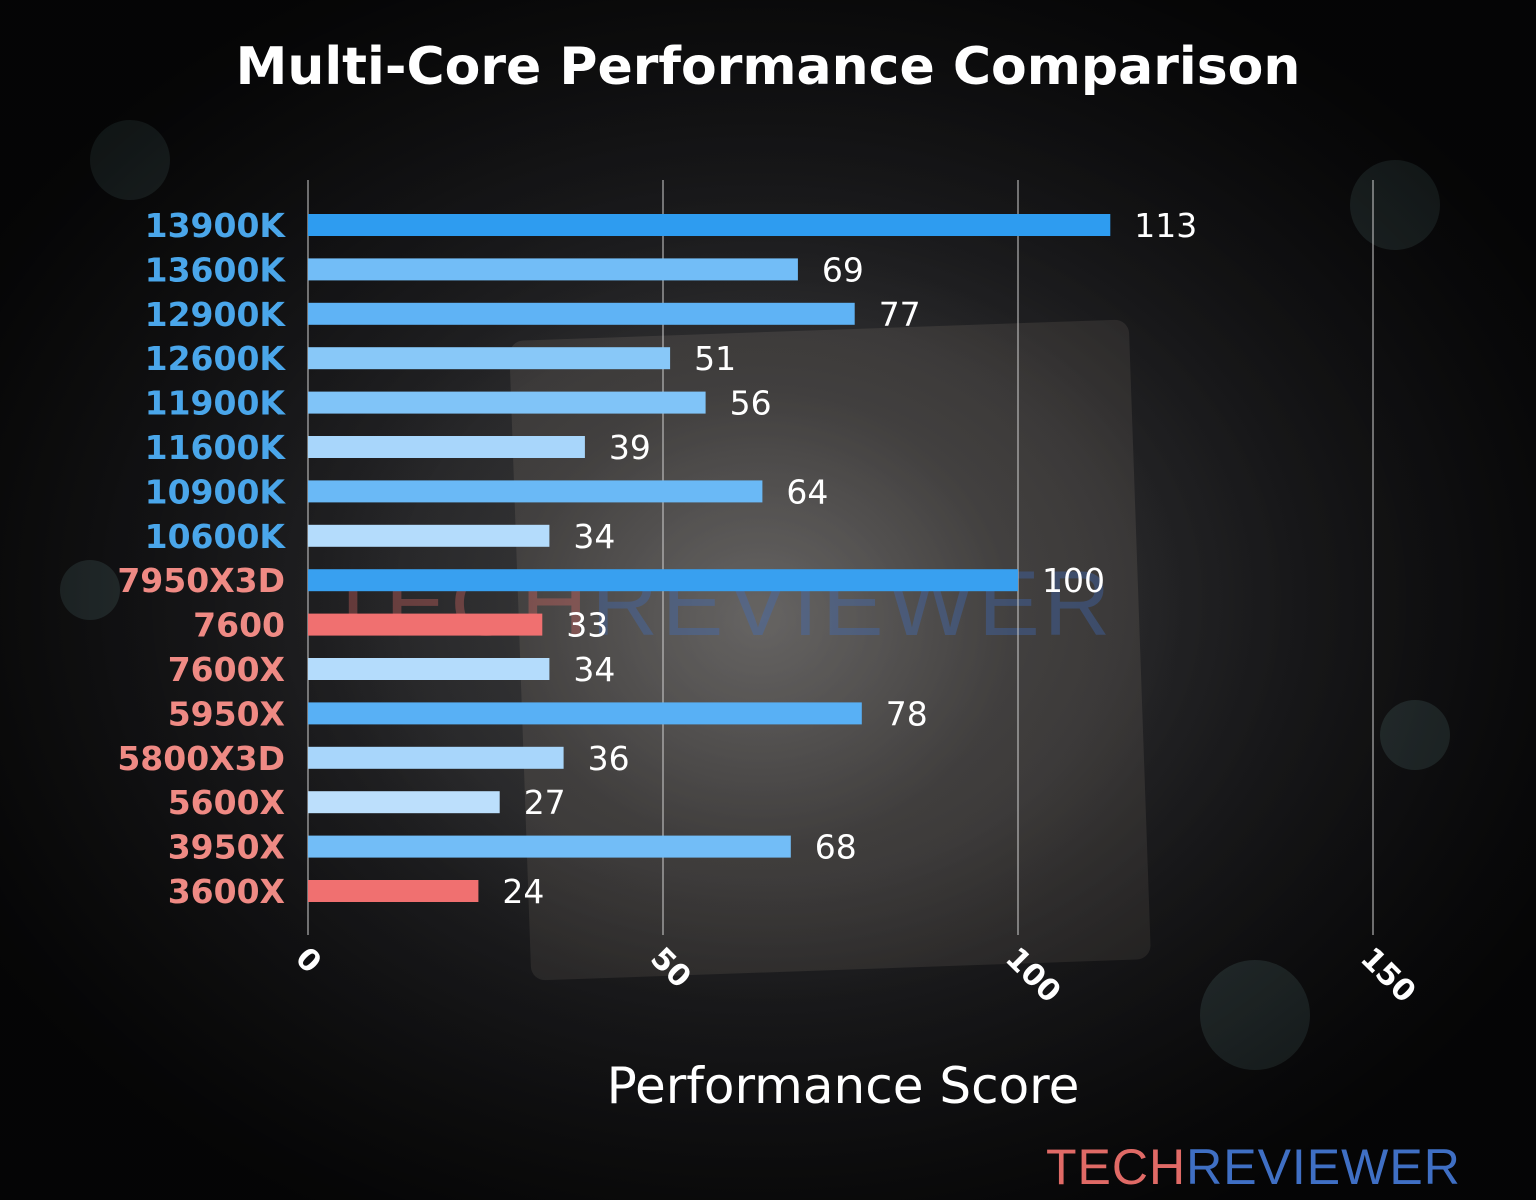 This screenshot has width=1536, height=1200. Describe the element at coordinates (523, 891) in the screenshot. I see `value-label: 24` at that location.